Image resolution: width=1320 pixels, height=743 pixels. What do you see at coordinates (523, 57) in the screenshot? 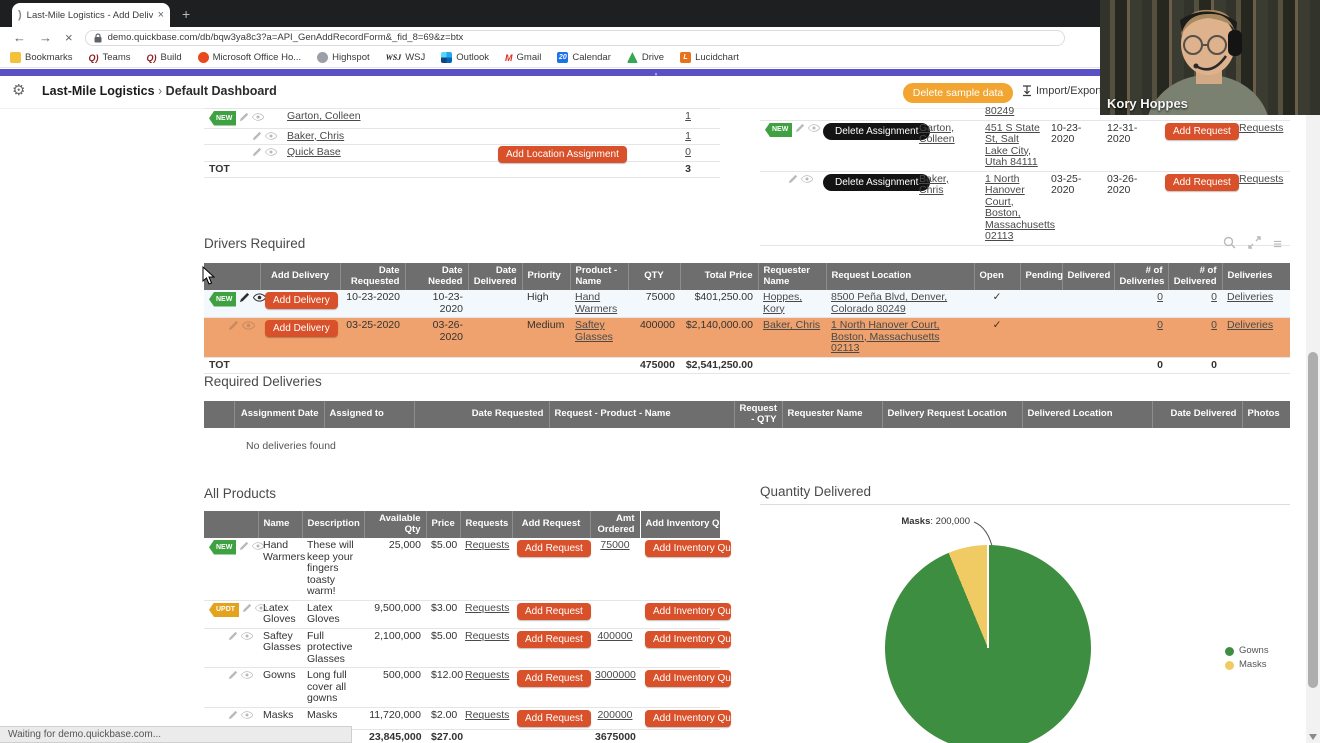
I see `bookmark-gmail: M Gmail` at bounding box center [523, 57].